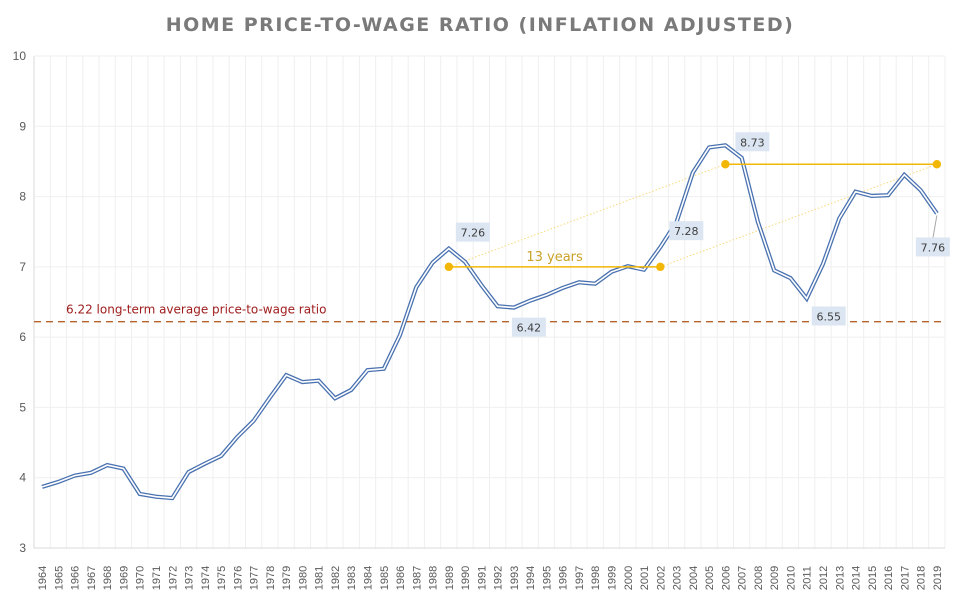 The height and width of the screenshot is (590, 960). I want to click on data-label: 6.42, so click(529, 328).